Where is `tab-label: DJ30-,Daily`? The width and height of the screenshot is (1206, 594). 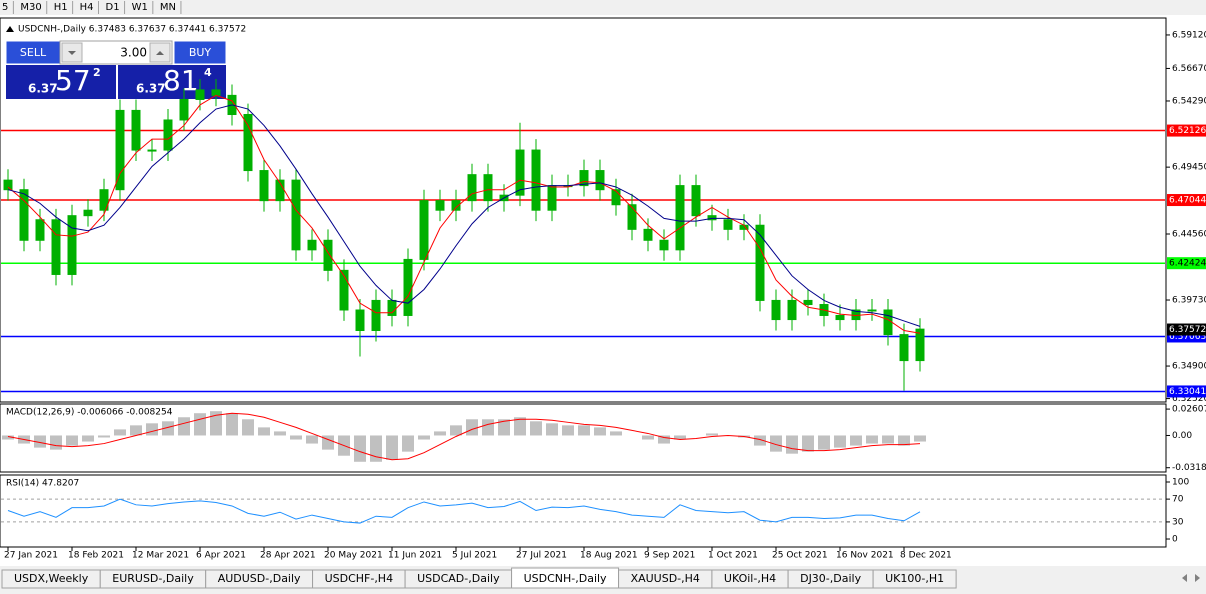
tab-label: DJ30-,Daily is located at coordinates (831, 578).